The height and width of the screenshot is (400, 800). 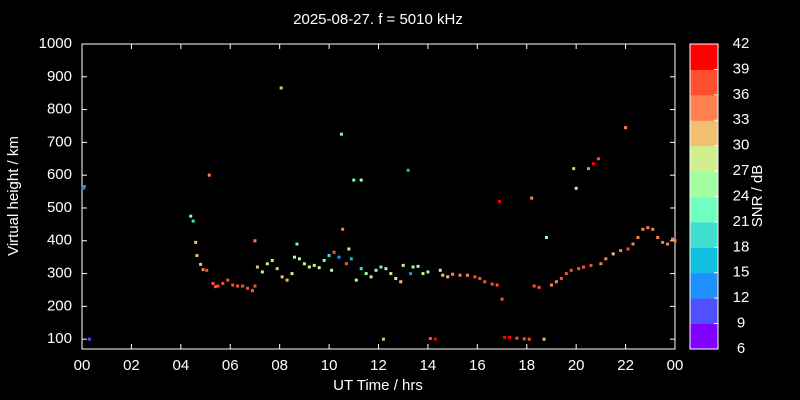 I want to click on colorbar-tick-label: 18, so click(x=741, y=246).